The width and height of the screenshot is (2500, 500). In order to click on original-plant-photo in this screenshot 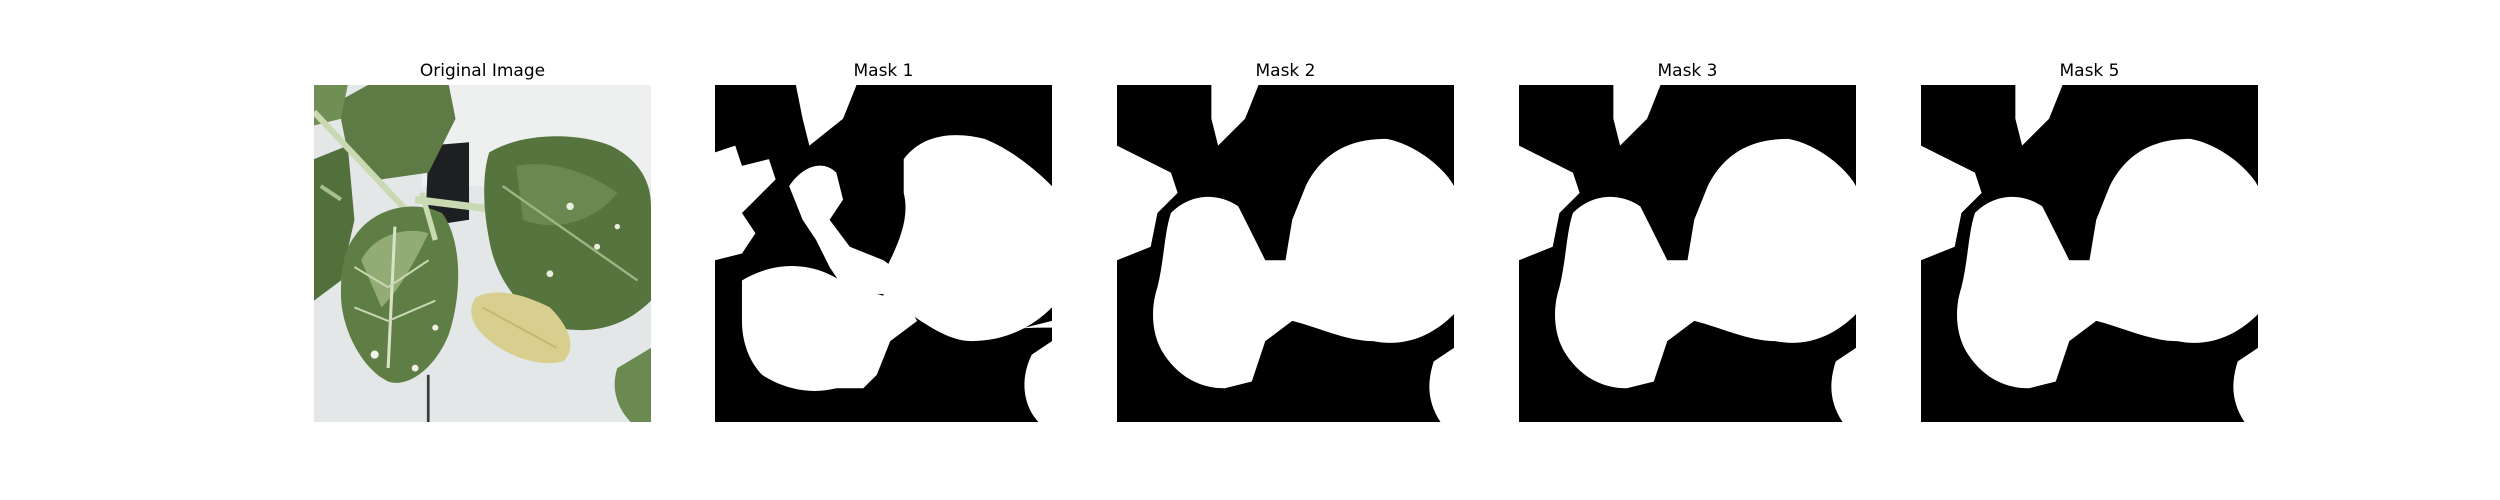, I will do `click(482, 253)`.